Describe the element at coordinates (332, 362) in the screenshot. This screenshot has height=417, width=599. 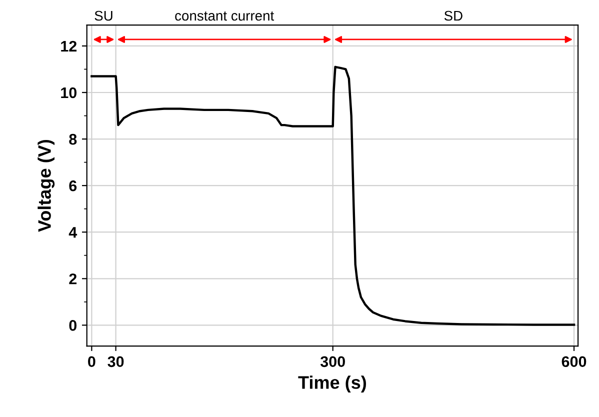
I see `x-tick-label: 300` at that location.